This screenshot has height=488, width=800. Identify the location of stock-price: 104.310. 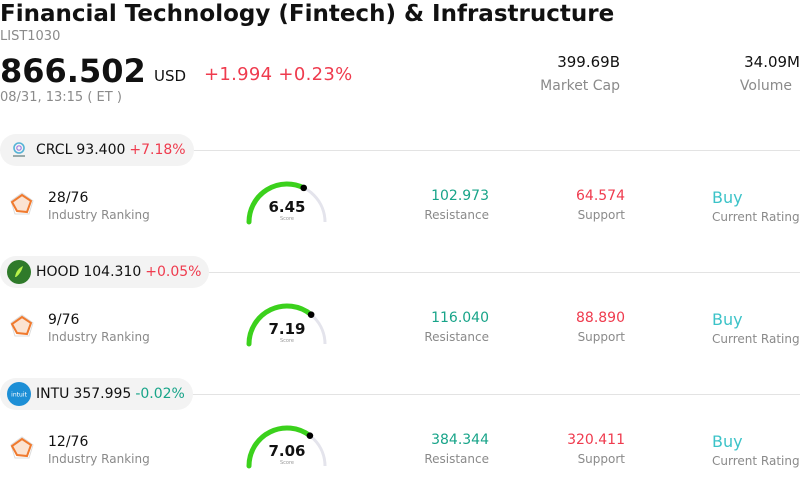
(112, 272).